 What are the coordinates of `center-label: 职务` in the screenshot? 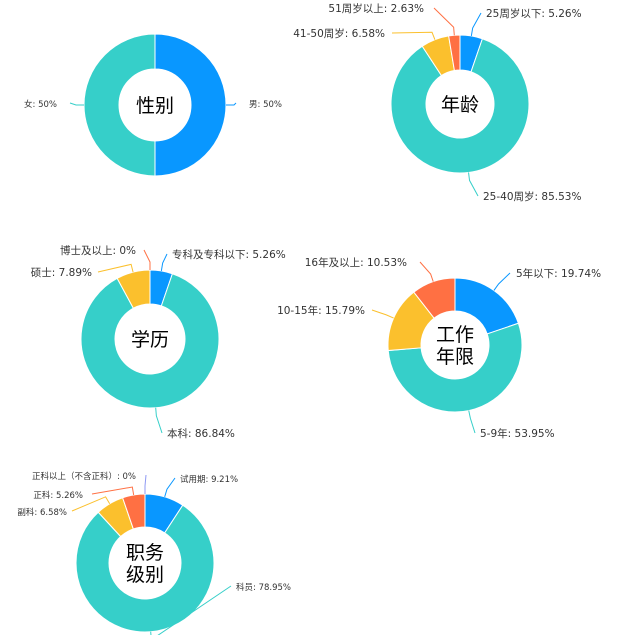 It's located at (145, 553).